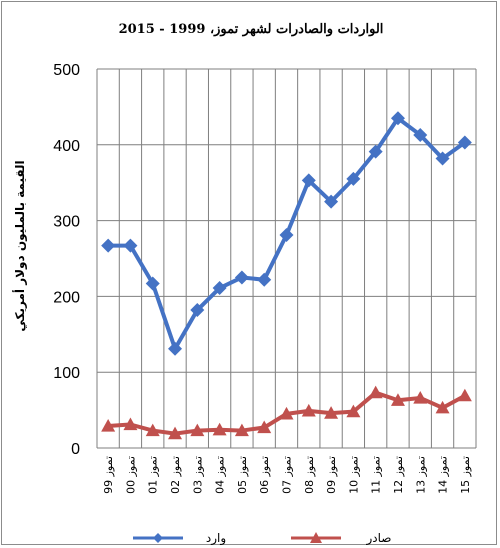 Image resolution: width=500 pixels, height=548 pixels. Describe the element at coordinates (216, 538) in the screenshot. I see `legend-label: وارد` at that location.